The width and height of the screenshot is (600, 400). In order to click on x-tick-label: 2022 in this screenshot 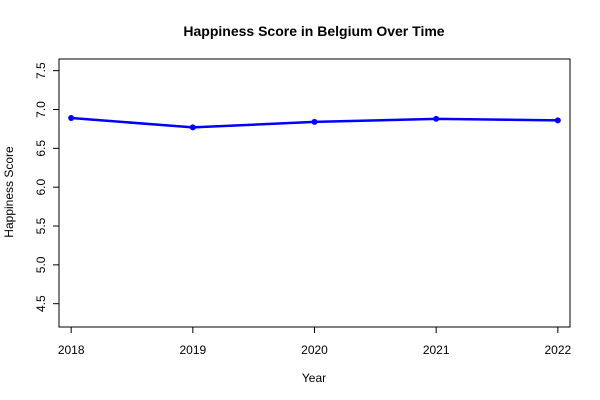, I will do `click(557, 350)`.